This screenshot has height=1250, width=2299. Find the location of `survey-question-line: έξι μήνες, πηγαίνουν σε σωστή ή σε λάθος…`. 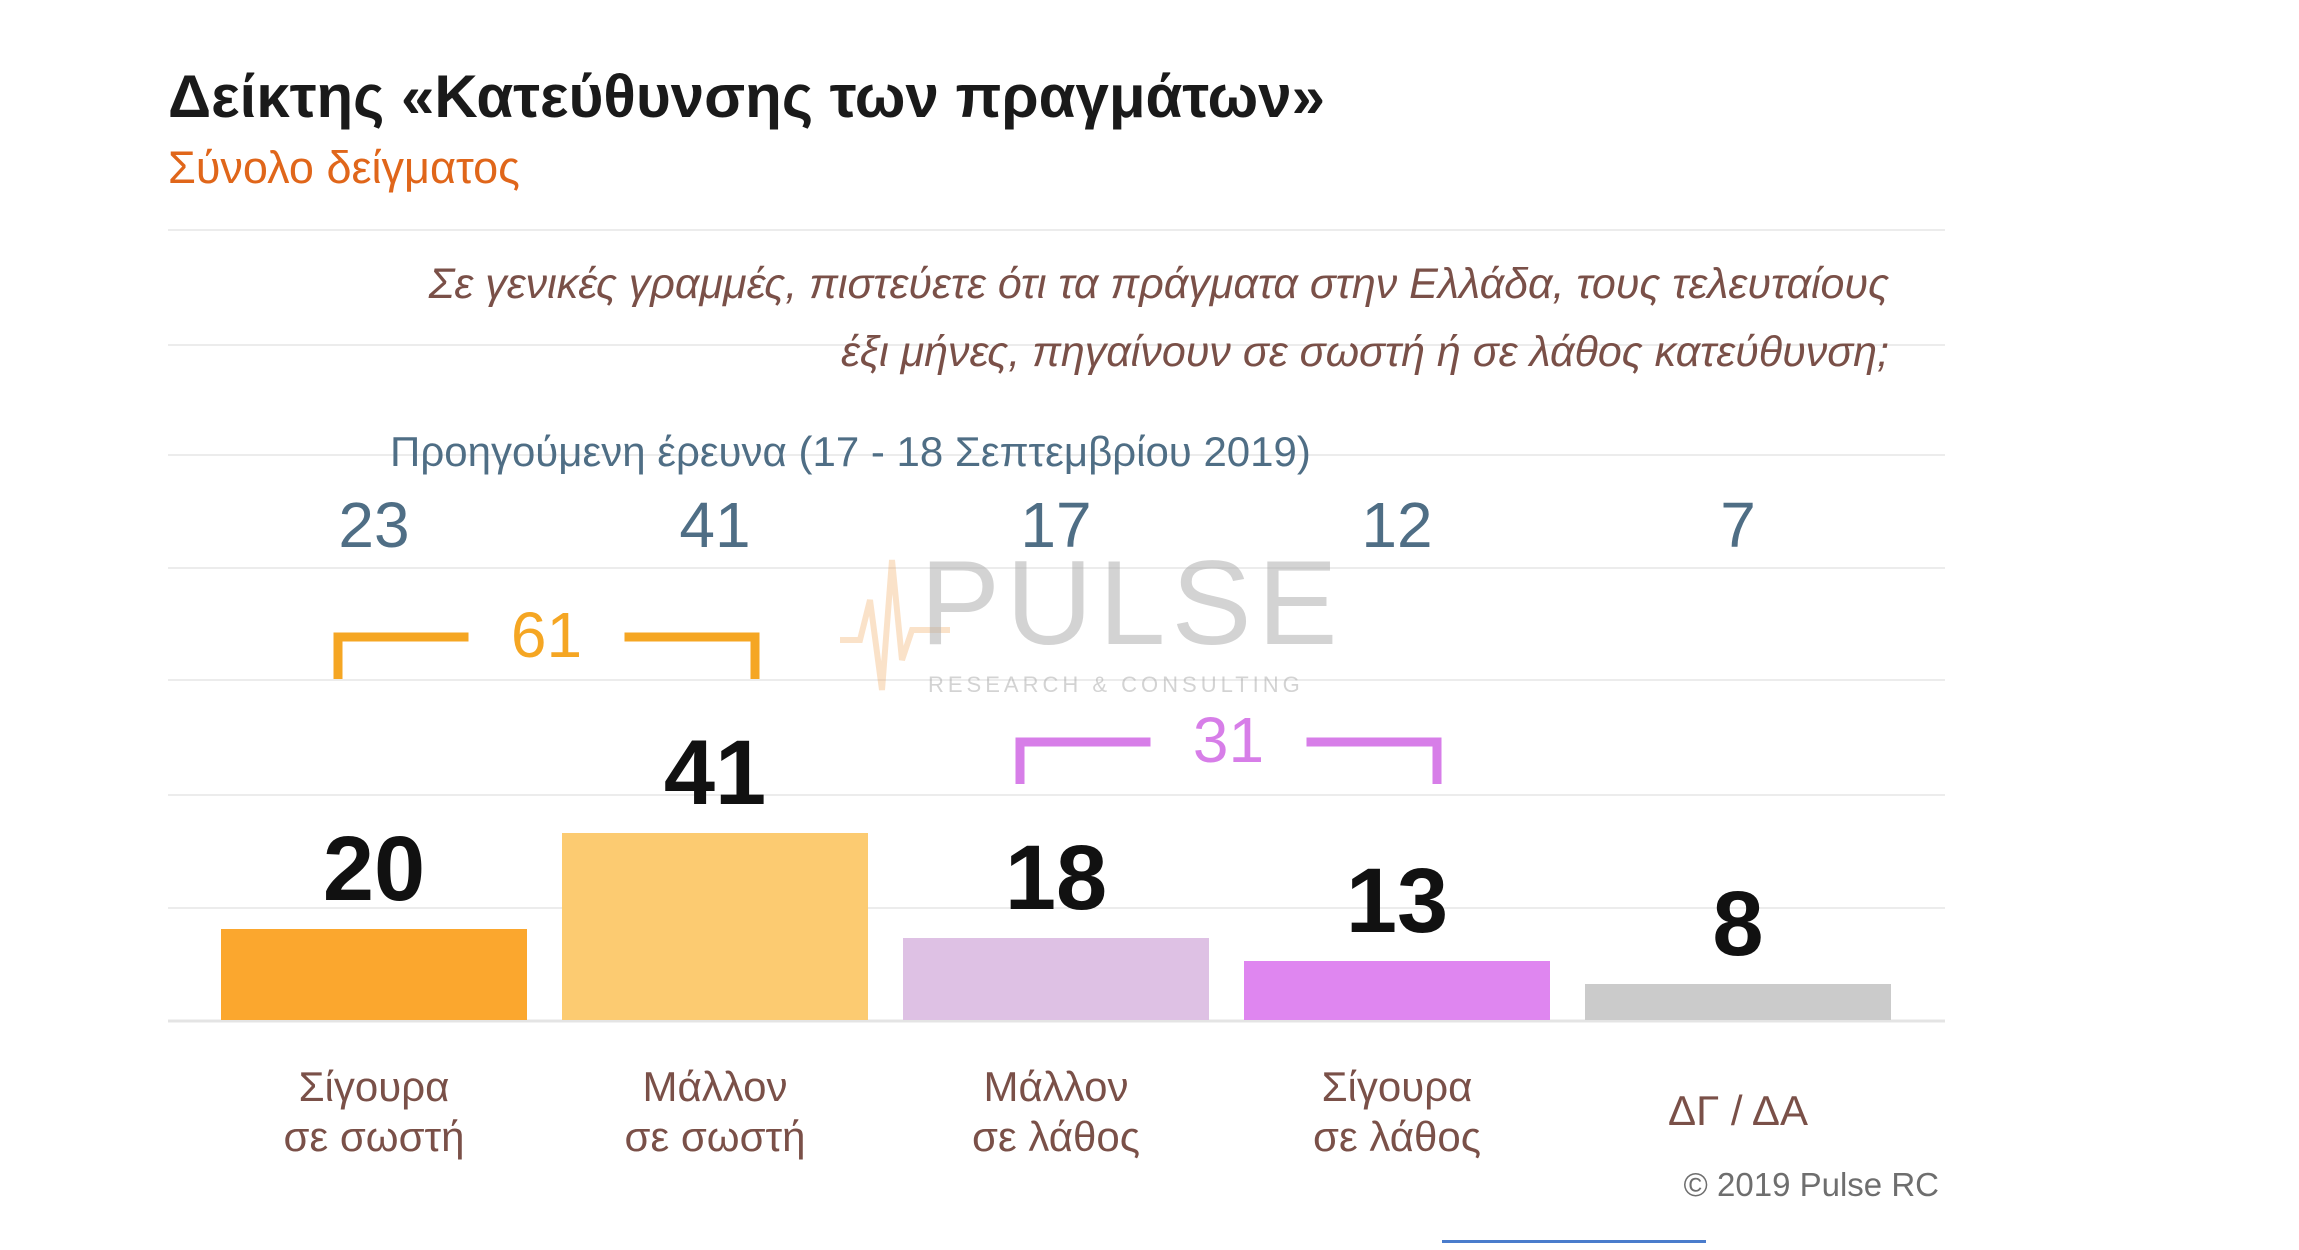

survey-question-line: έξι μήνες, πηγαίνουν σε σωστή ή σε λάθος… is located at coordinates (1365, 352).